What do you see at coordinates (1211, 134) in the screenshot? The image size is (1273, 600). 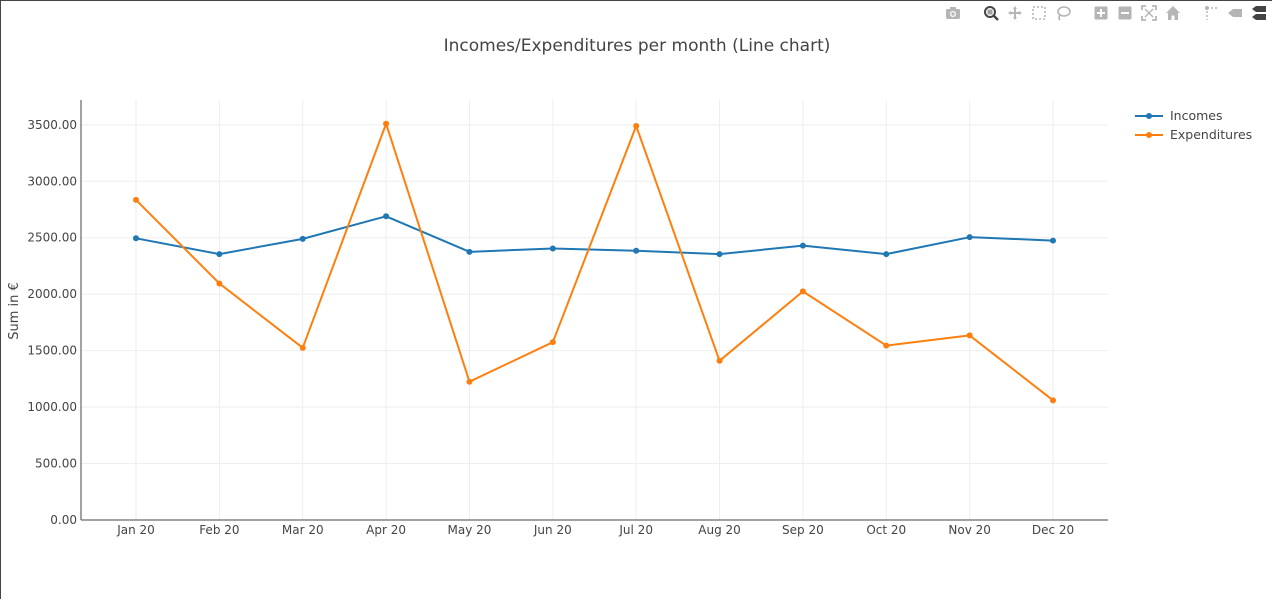 I see `legend-label: Expenditures` at bounding box center [1211, 134].